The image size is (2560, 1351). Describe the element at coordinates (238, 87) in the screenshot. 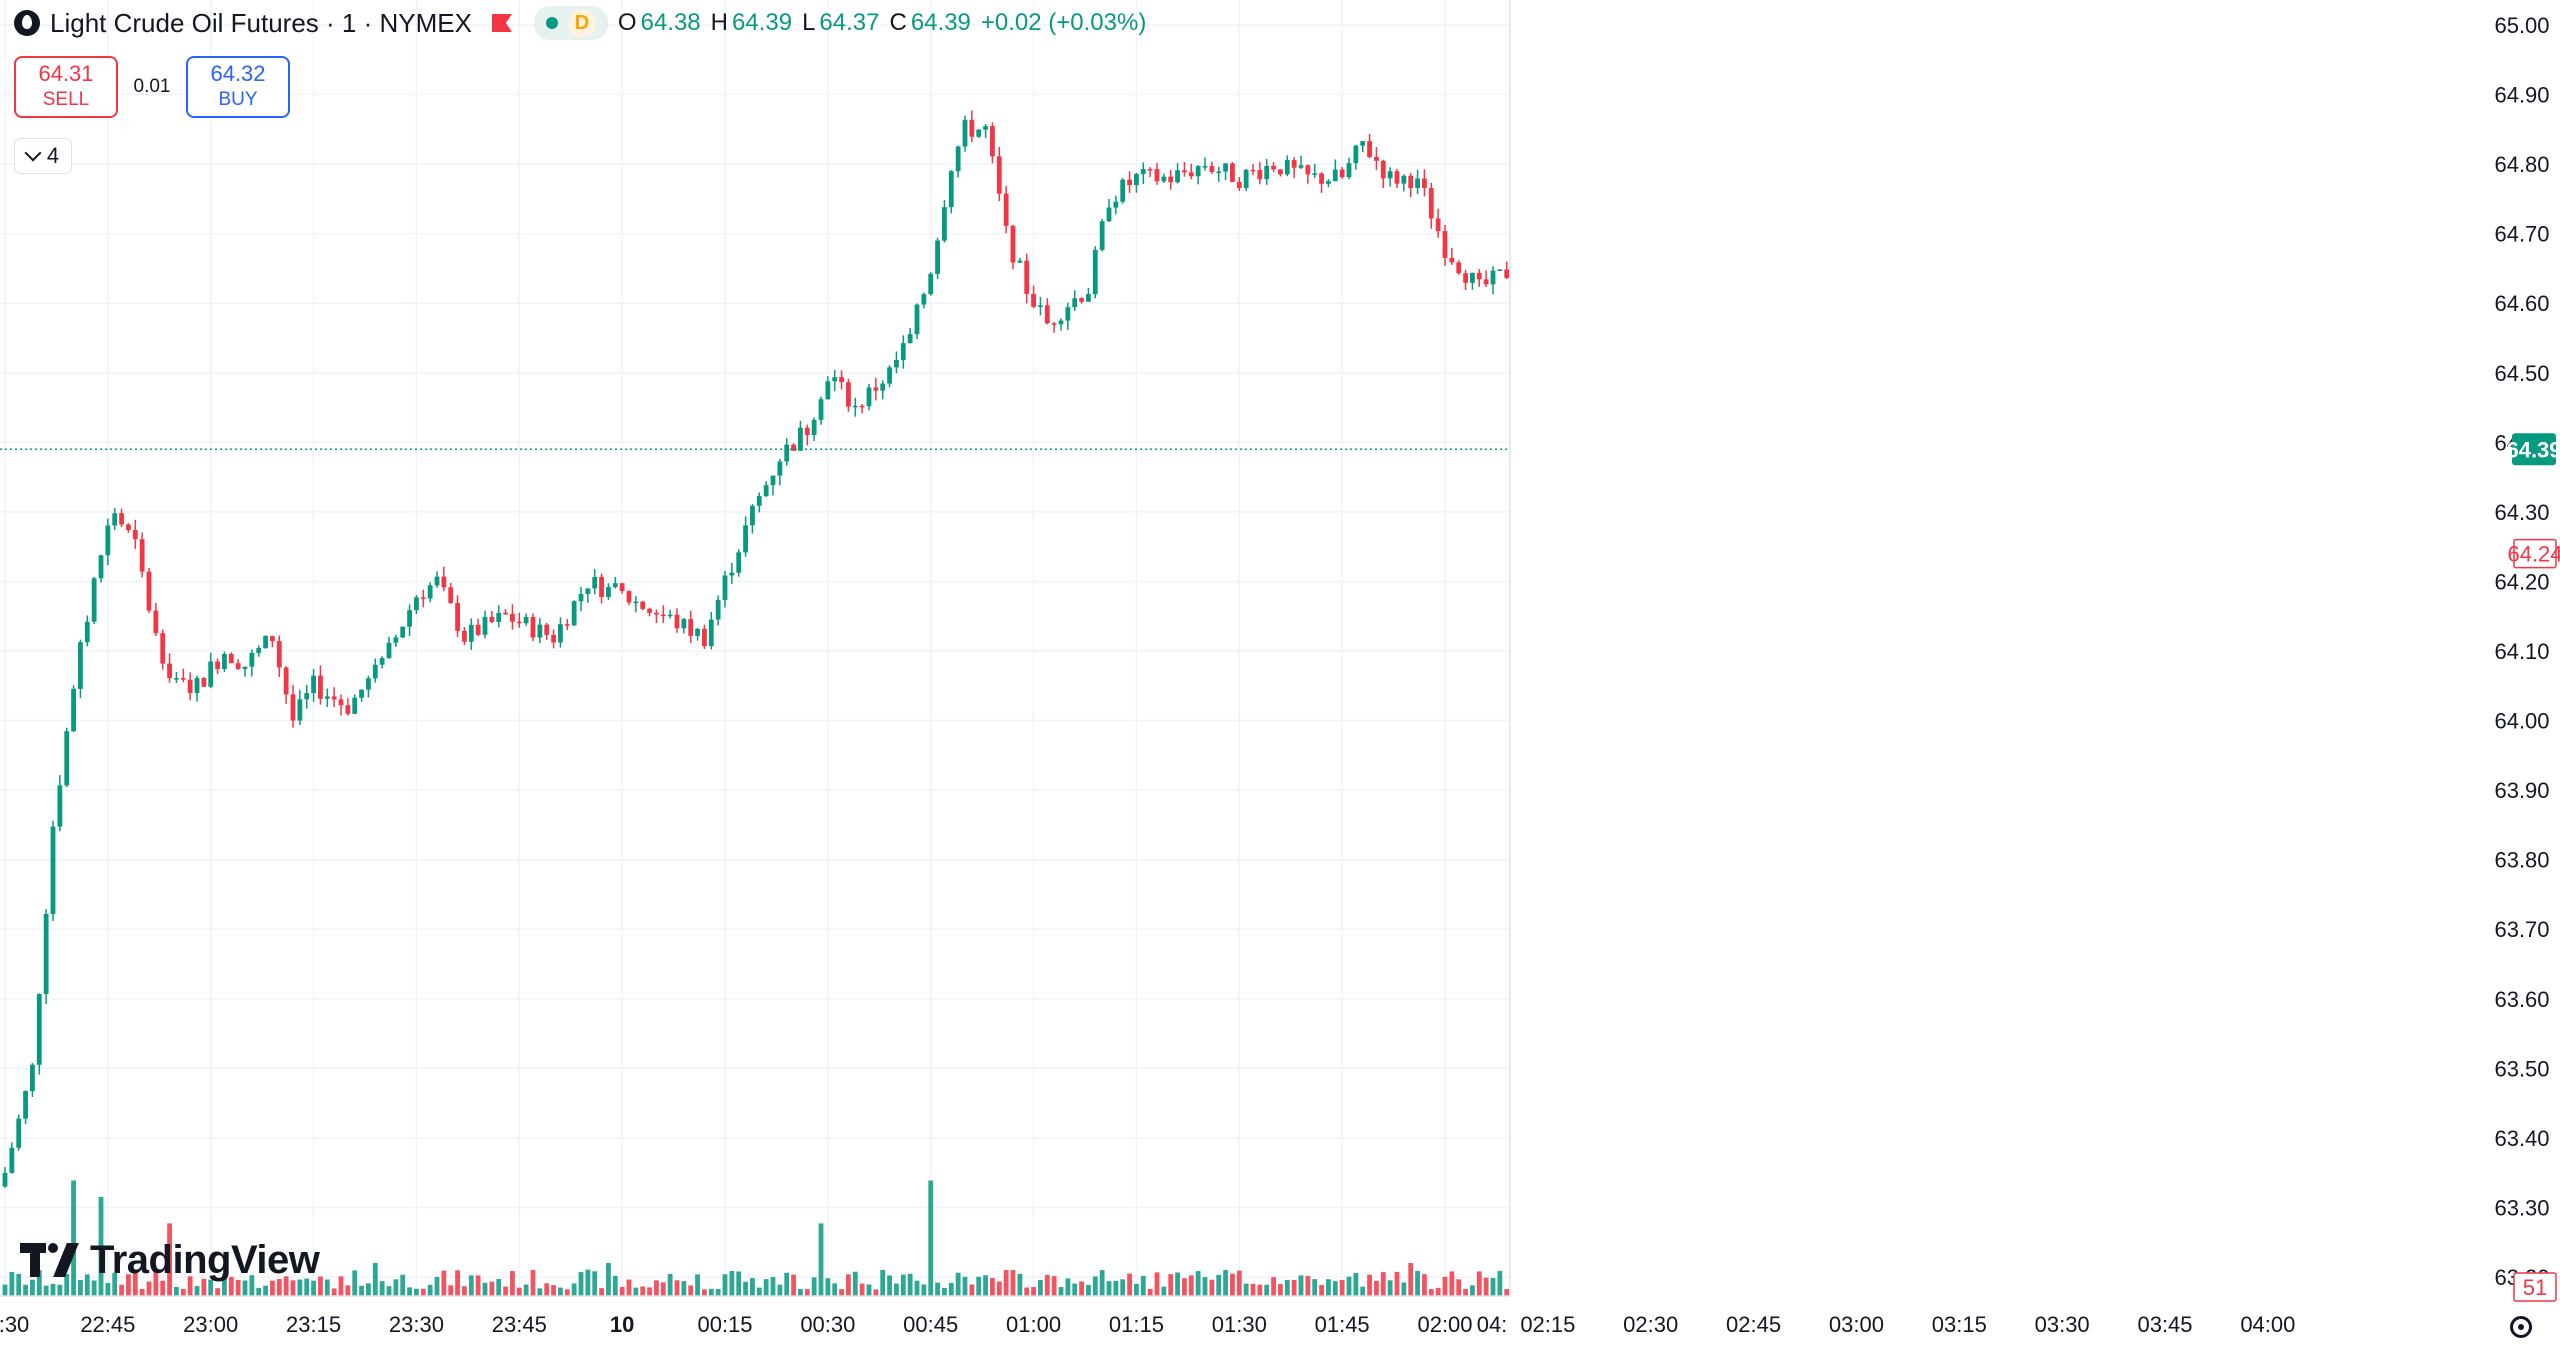

I see `buy-button: 64.32 BUY` at that location.